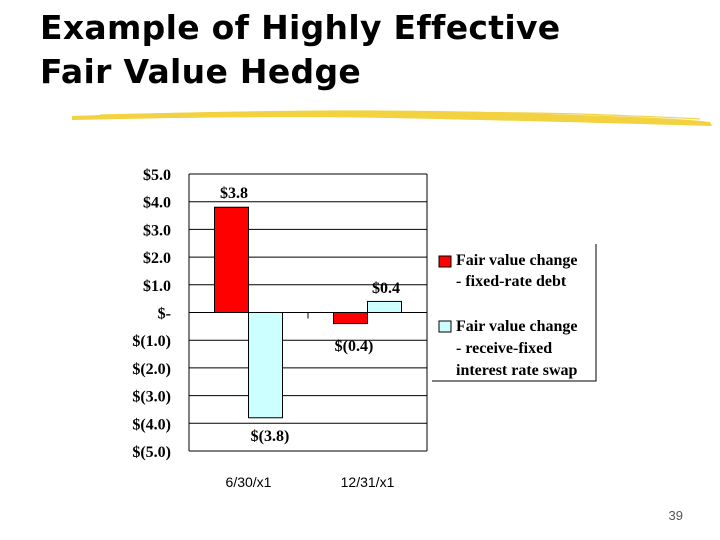 Image resolution: width=720 pixels, height=540 pixels. I want to click on y-tick-label: $4.0, so click(157, 203).